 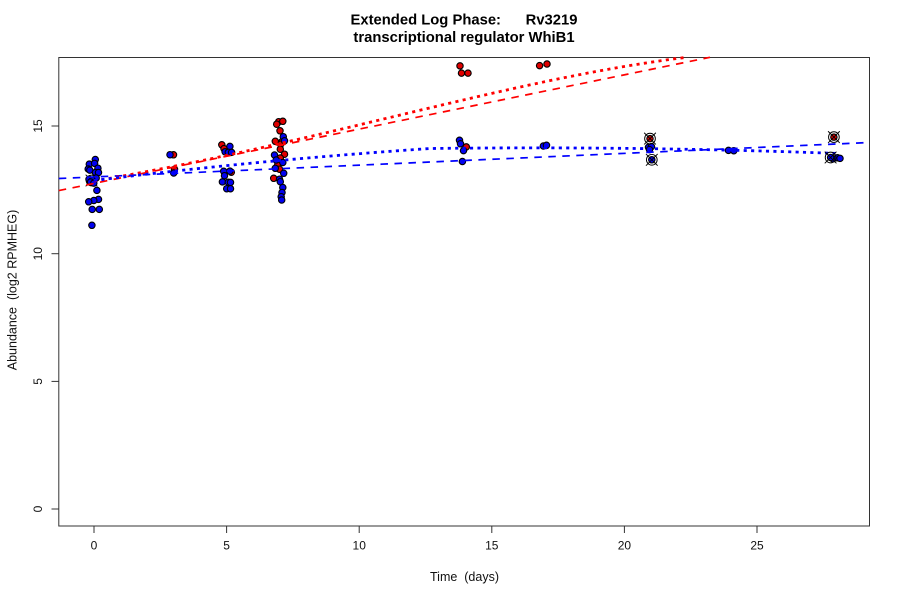 I want to click on svg-text:Extended Log Phase: Rv321: Extended Log Phase: Rv3219, so click(x=464, y=21).